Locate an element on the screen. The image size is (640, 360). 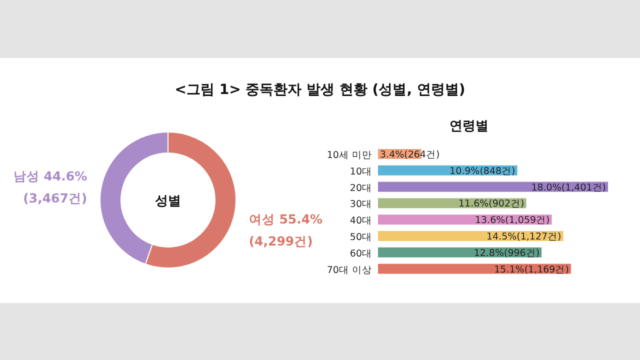
text: 성별 is located at coordinates (168, 201).